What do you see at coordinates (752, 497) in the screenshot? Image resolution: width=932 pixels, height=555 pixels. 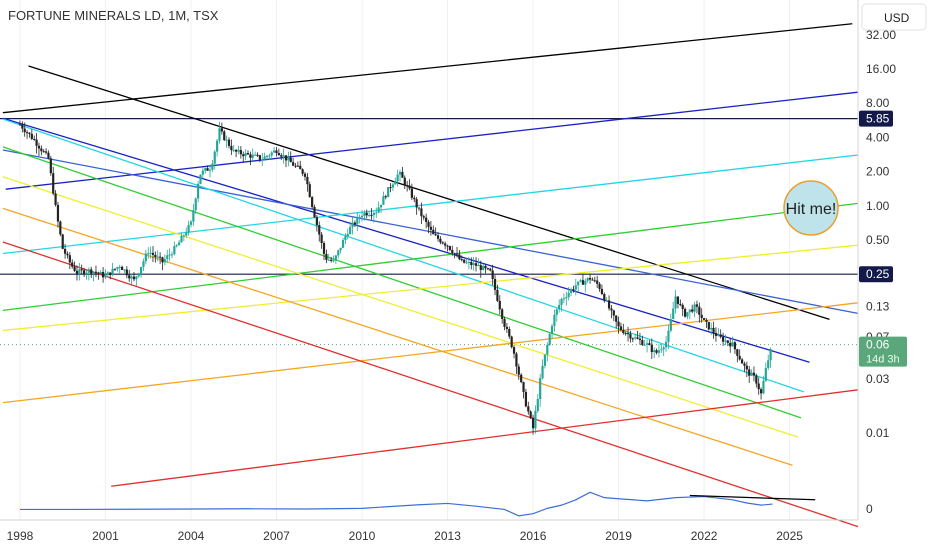 I see `indicator-trendline` at bounding box center [752, 497].